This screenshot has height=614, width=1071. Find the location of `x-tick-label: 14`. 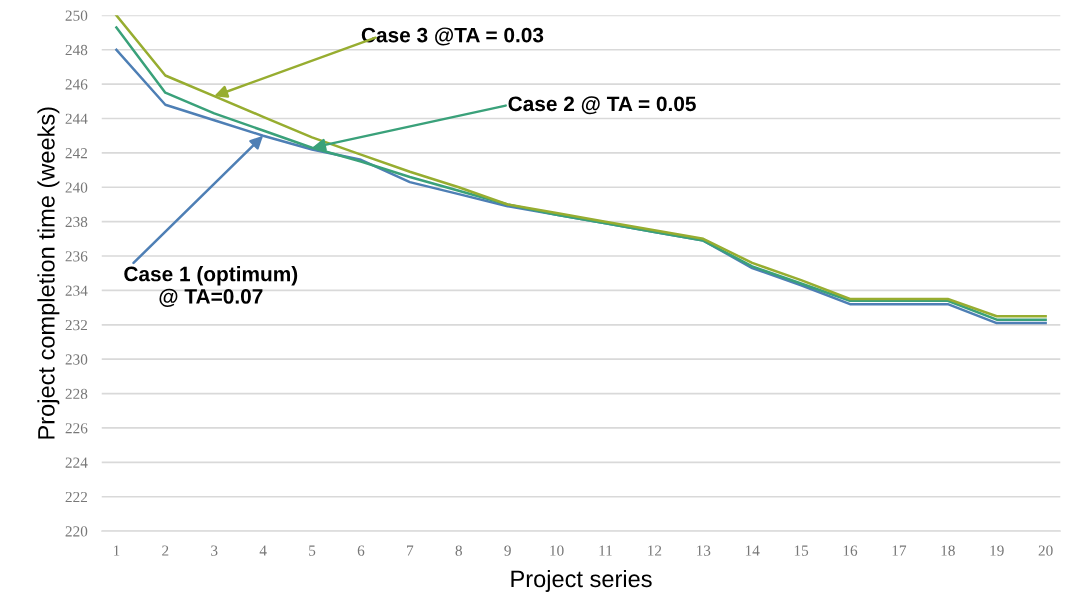

x-tick-label: 14 is located at coordinates (752, 550).